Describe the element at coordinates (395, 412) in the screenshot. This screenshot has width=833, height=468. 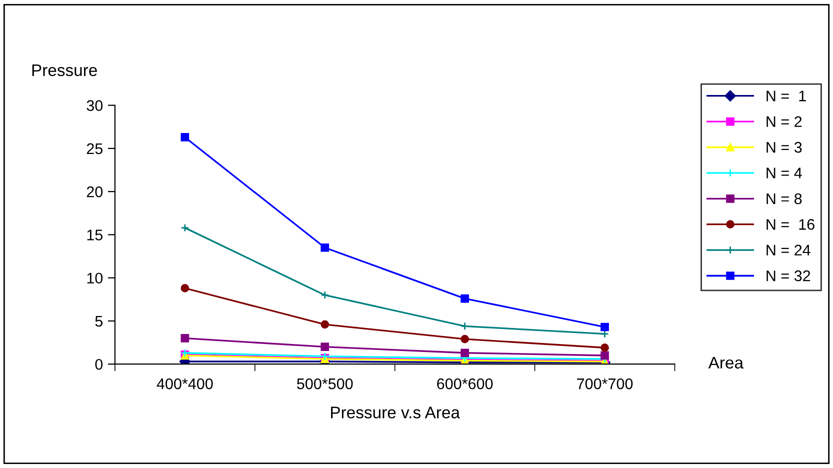
I see `x-axis-title: Pressure v.s Area` at that location.